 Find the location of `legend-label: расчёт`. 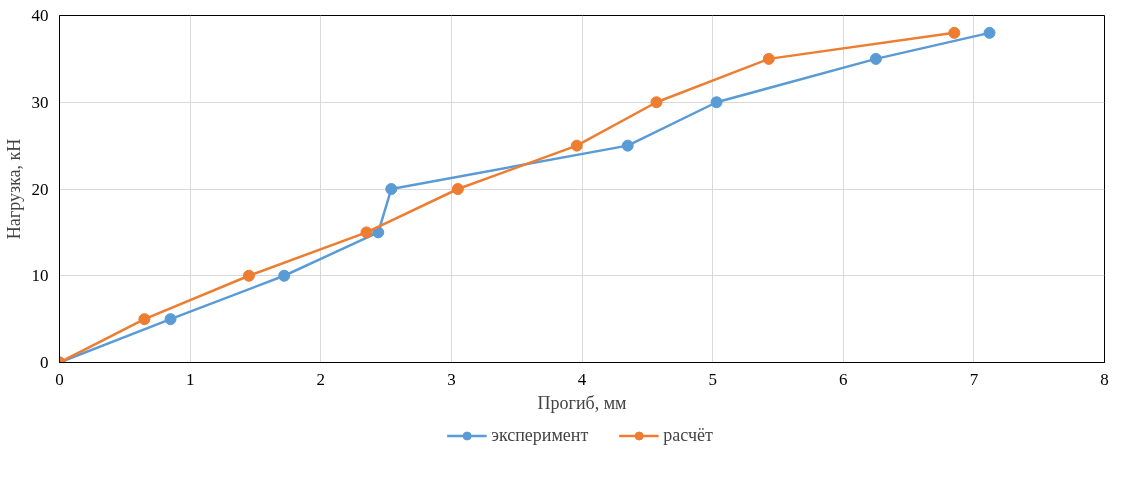

legend-label: расчёт is located at coordinates (688, 435).